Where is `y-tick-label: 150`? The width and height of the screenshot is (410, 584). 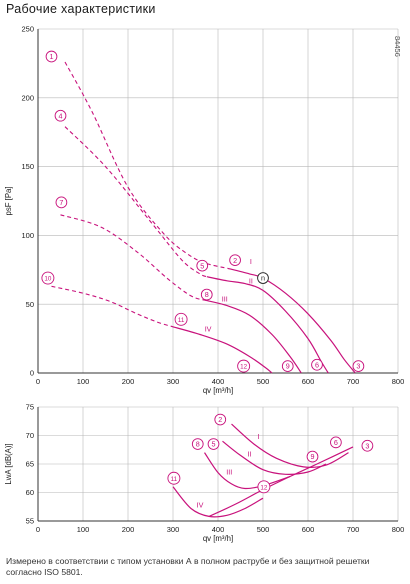
y-tick-label: 150 is located at coordinates (27, 166).